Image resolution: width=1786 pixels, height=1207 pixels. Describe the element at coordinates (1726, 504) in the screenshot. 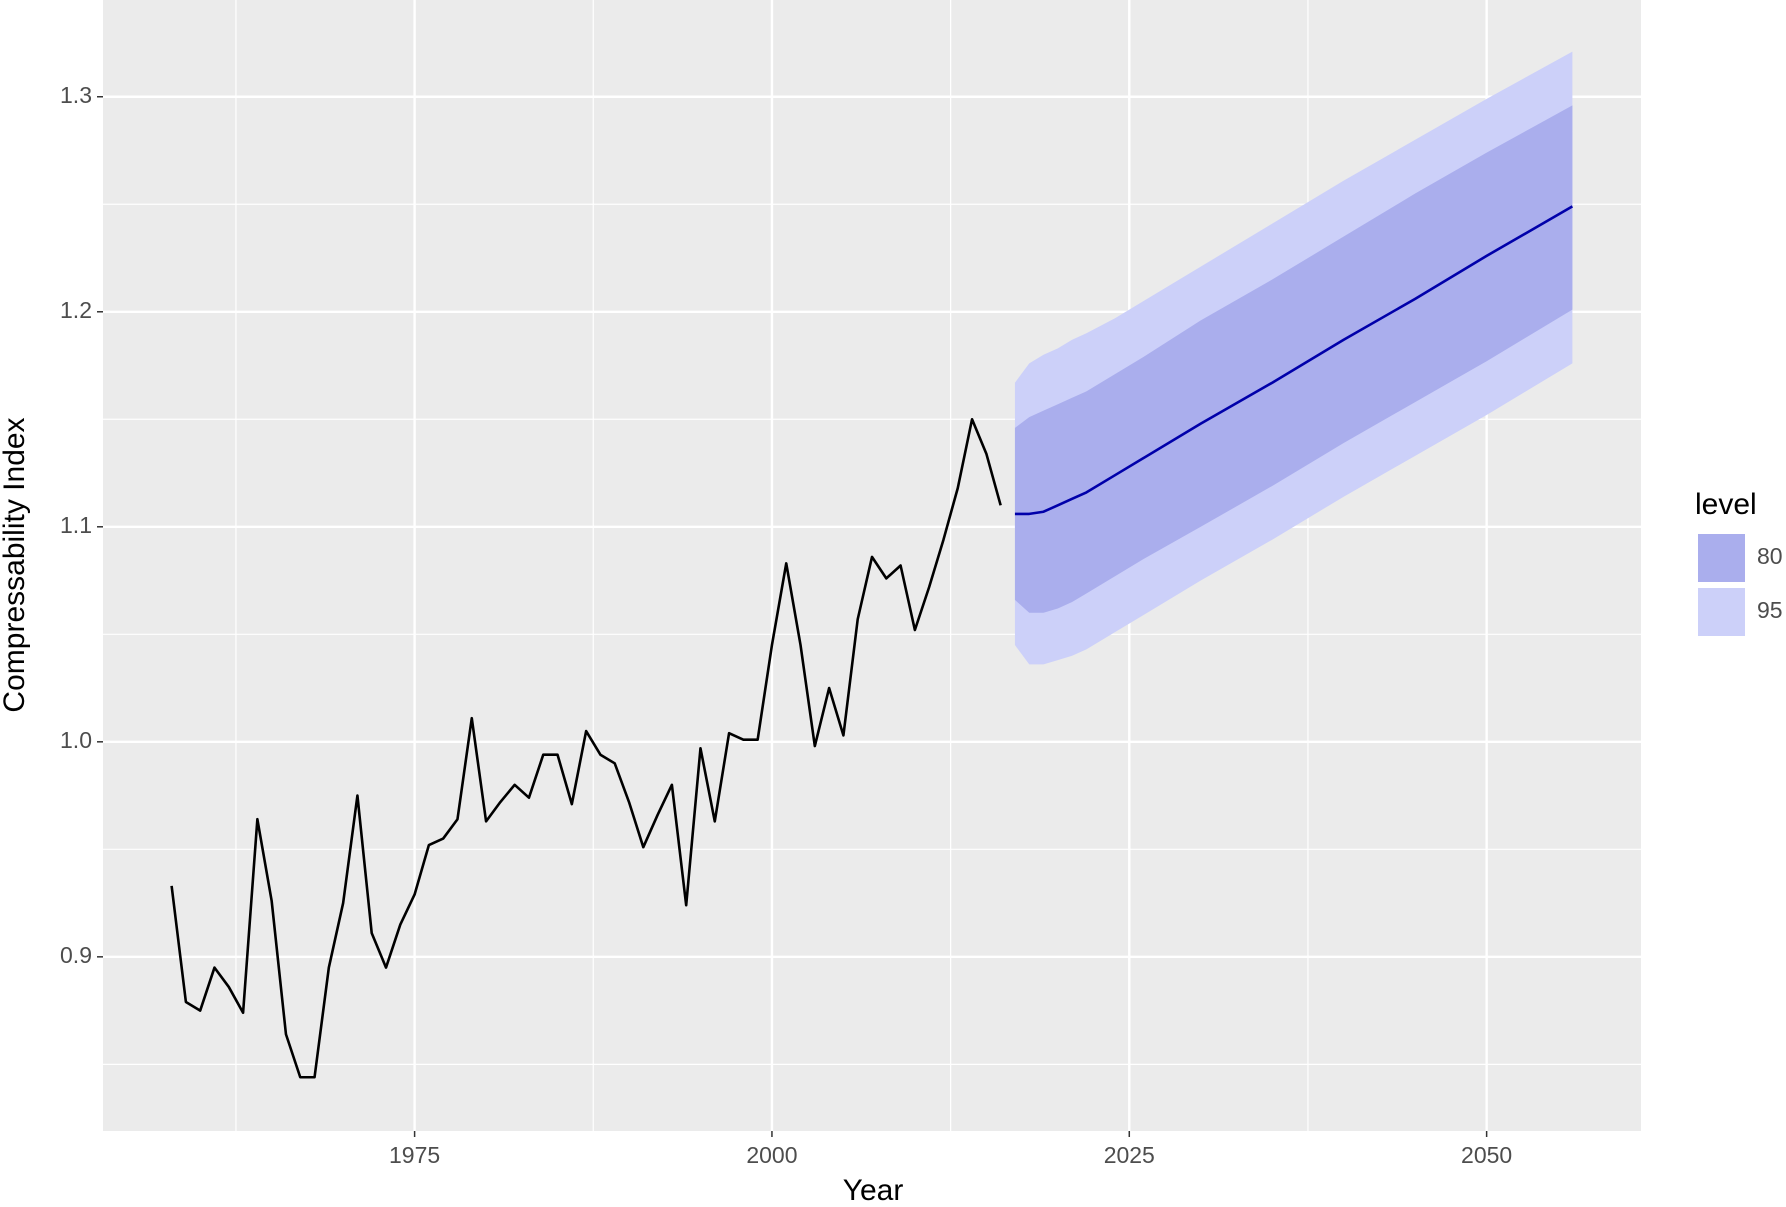

I see `legend-title: level` at that location.